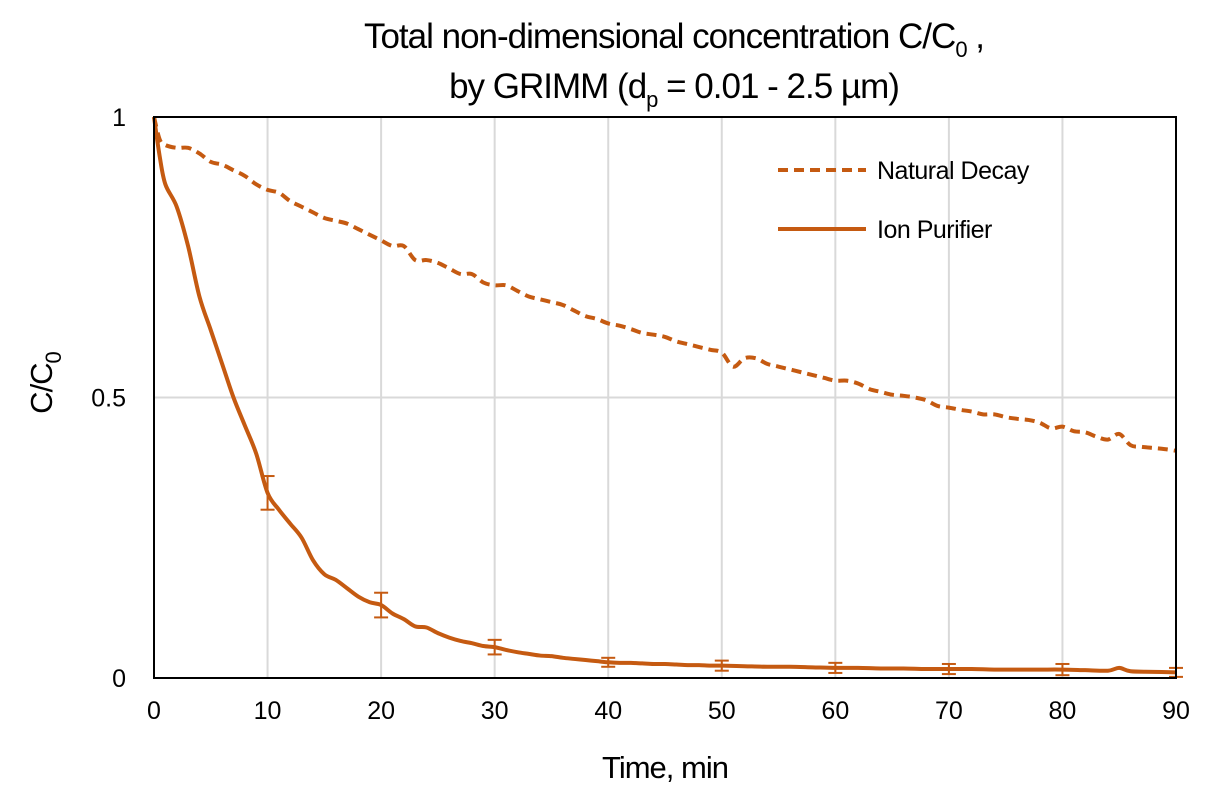 Image resolution: width=1230 pixels, height=794 pixels. Describe the element at coordinates (268, 711) in the screenshot. I see `x-tick-label-10: 10` at that location.